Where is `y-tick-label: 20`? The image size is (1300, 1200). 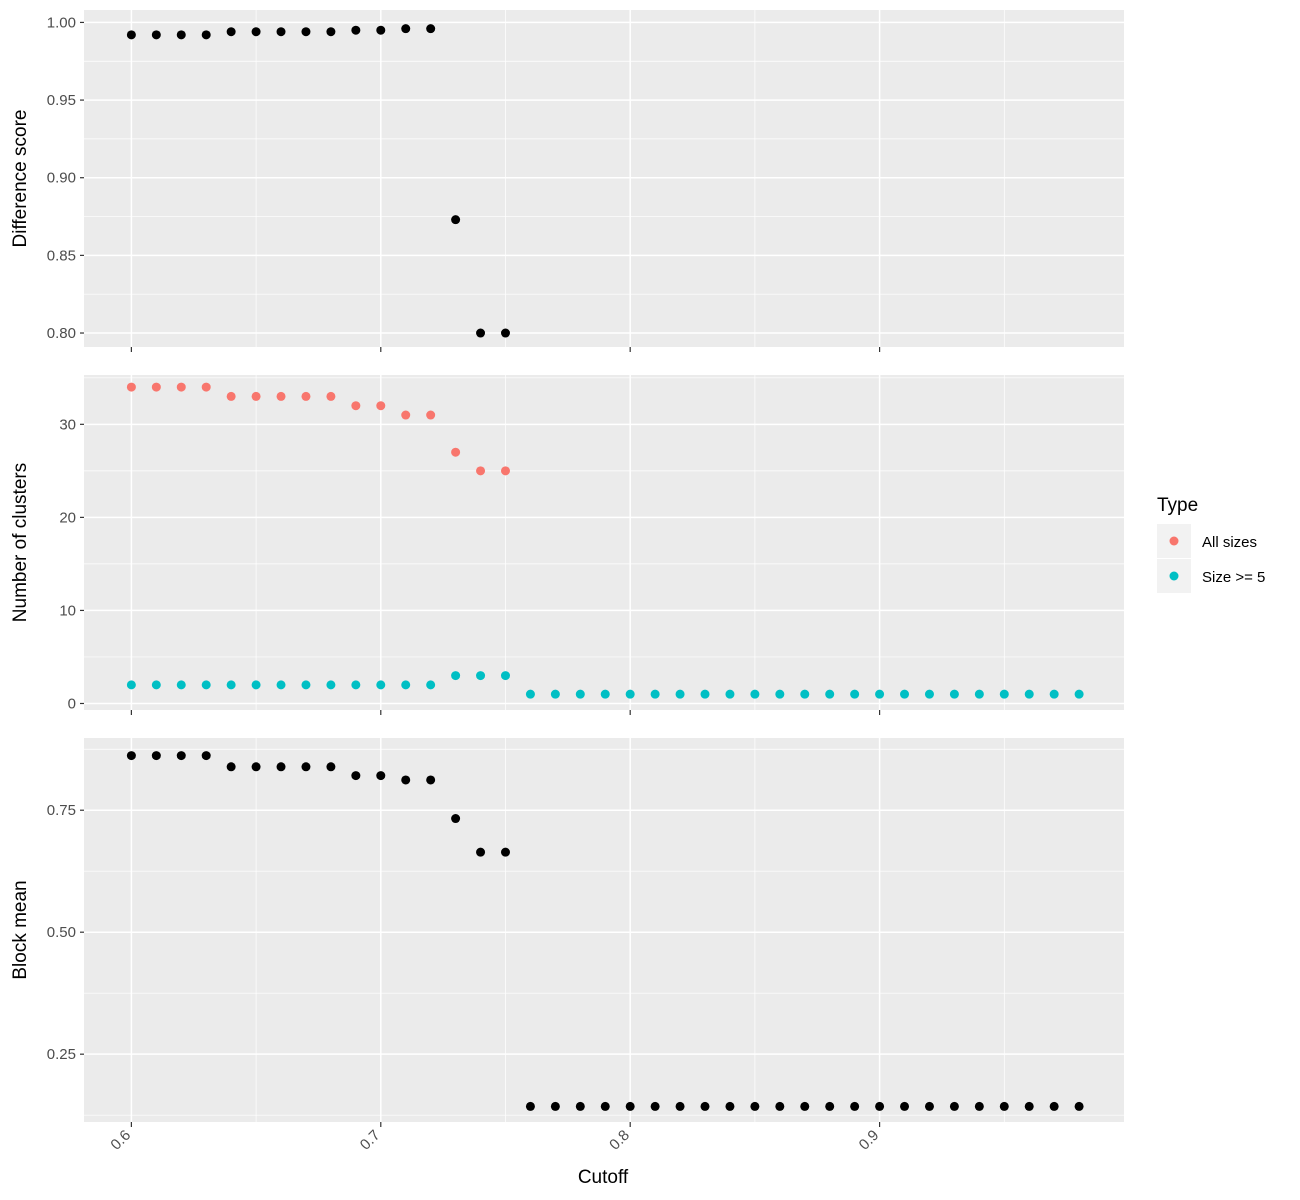 y-tick-label: 20 is located at coordinates (67, 517).